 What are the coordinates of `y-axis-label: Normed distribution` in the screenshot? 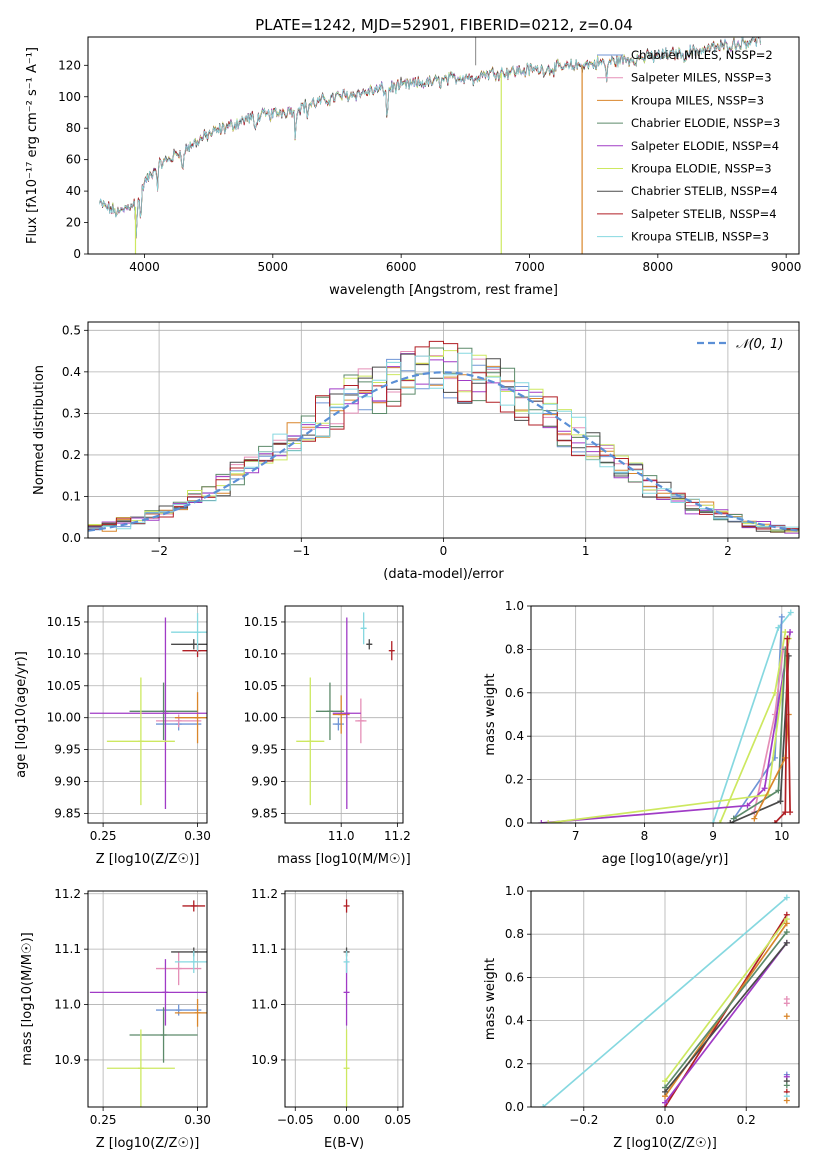 It's located at (39, 430).